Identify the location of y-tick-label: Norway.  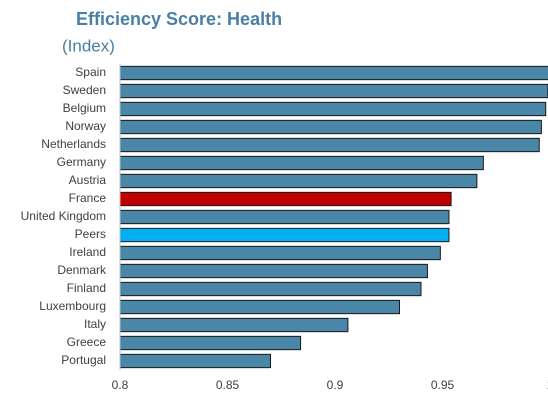
(85, 126).